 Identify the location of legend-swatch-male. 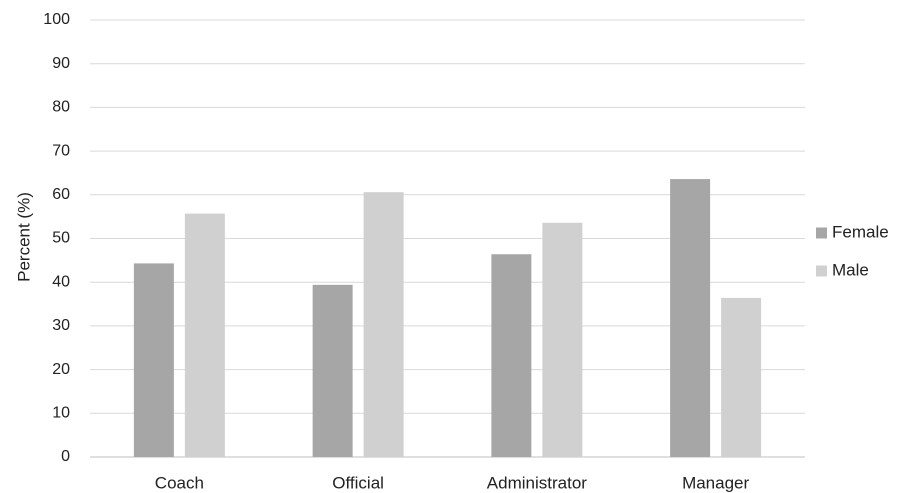
(821, 271).